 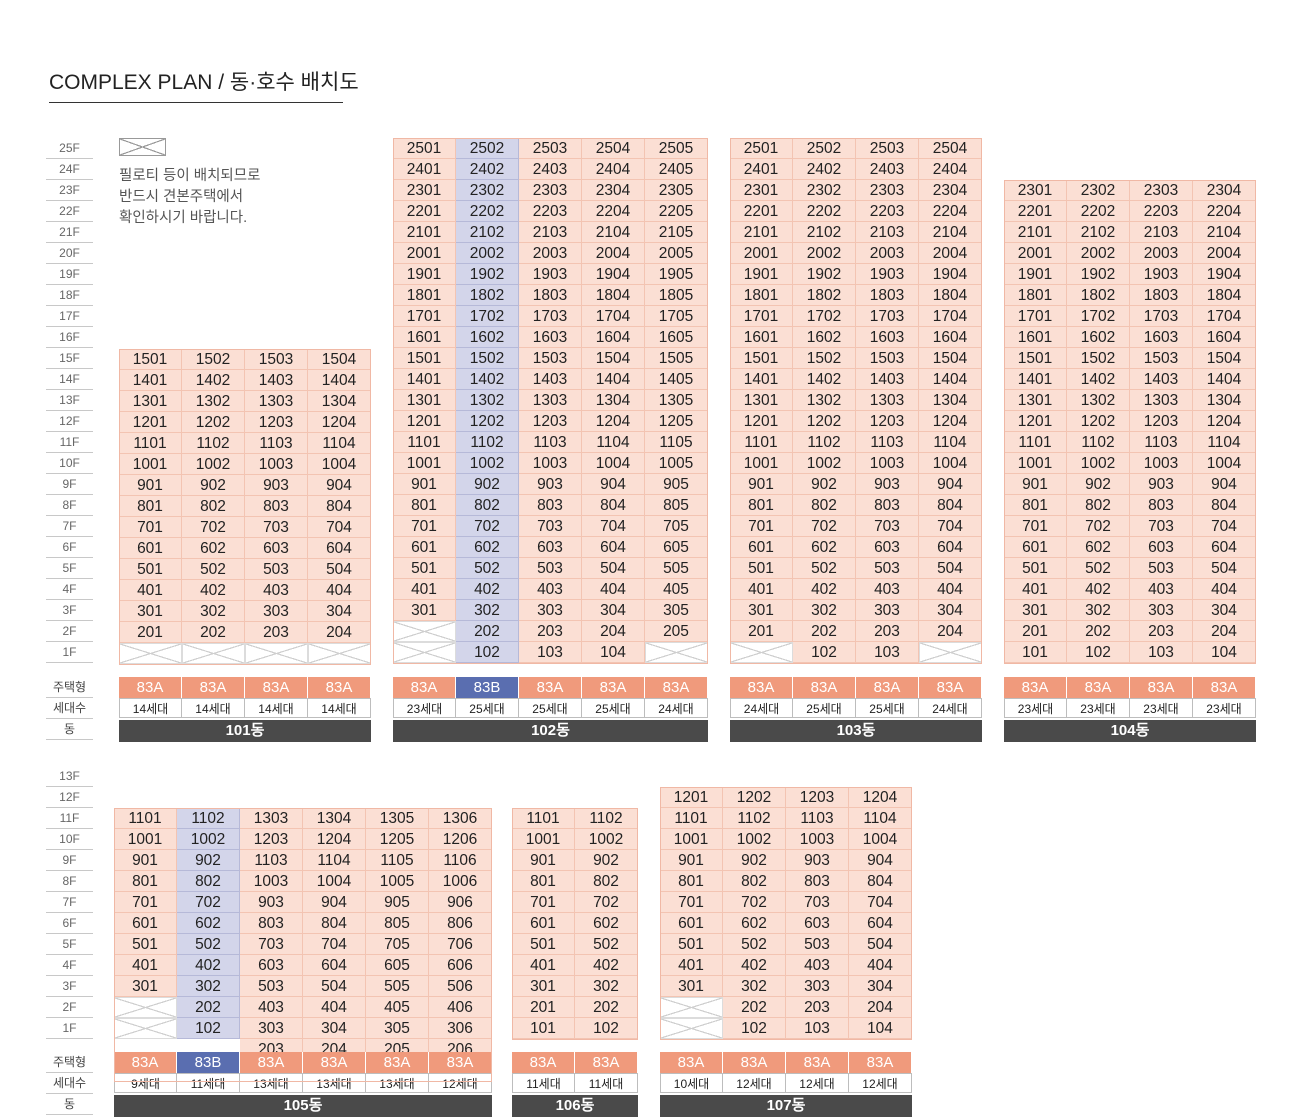 What do you see at coordinates (824, 589) in the screenshot?
I see `unit-cell: 402` at bounding box center [824, 589].